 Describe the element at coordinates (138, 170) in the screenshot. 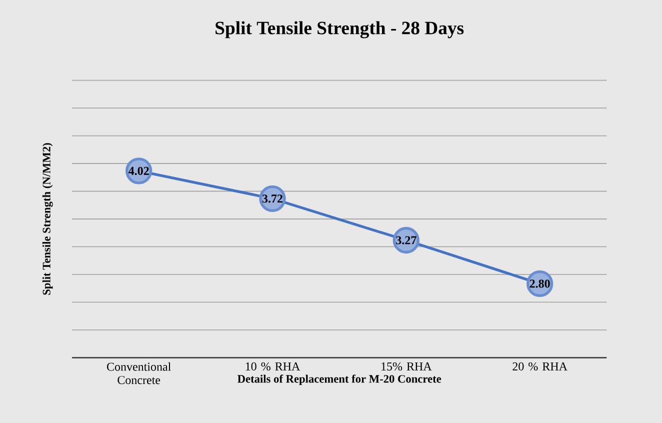

I see `data-label: 4.02` at that location.